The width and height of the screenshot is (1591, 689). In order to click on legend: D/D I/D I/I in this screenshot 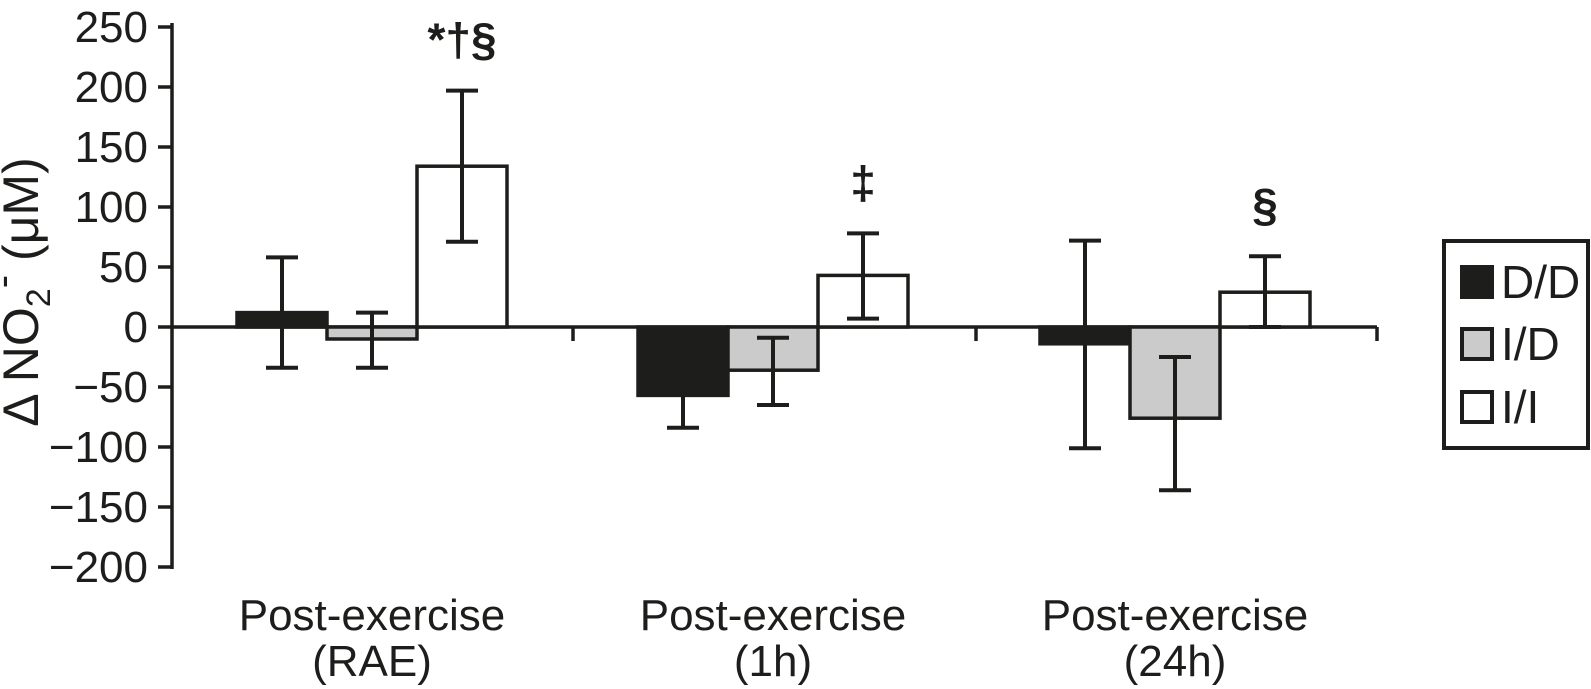, I will do `click(1516, 344)`.